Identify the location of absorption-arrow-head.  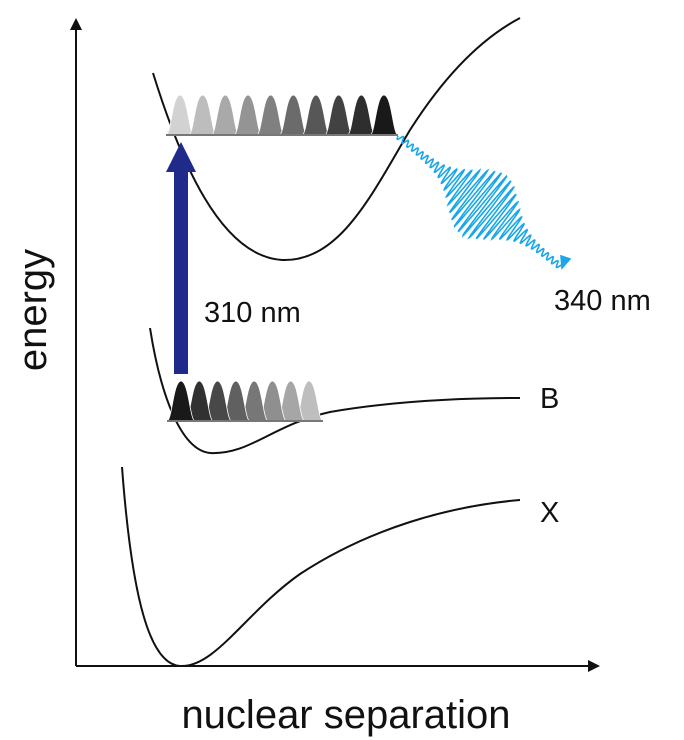
(181, 157).